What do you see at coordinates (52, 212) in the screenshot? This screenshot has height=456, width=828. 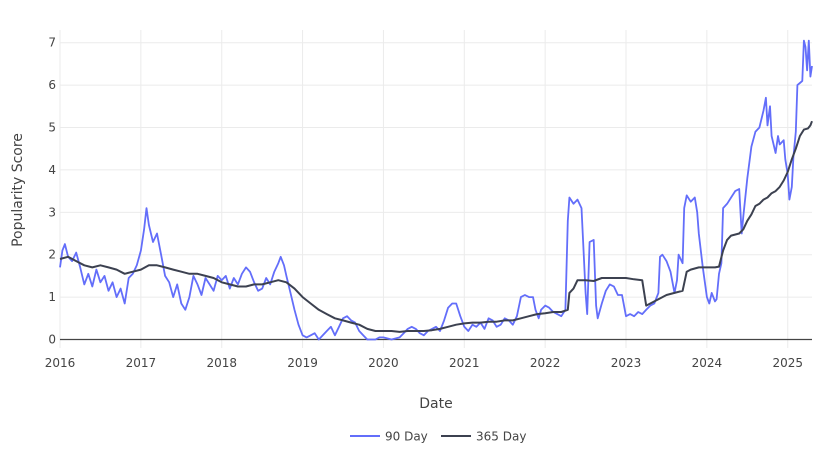 I see `y-tick-label: 3` at bounding box center [52, 212].